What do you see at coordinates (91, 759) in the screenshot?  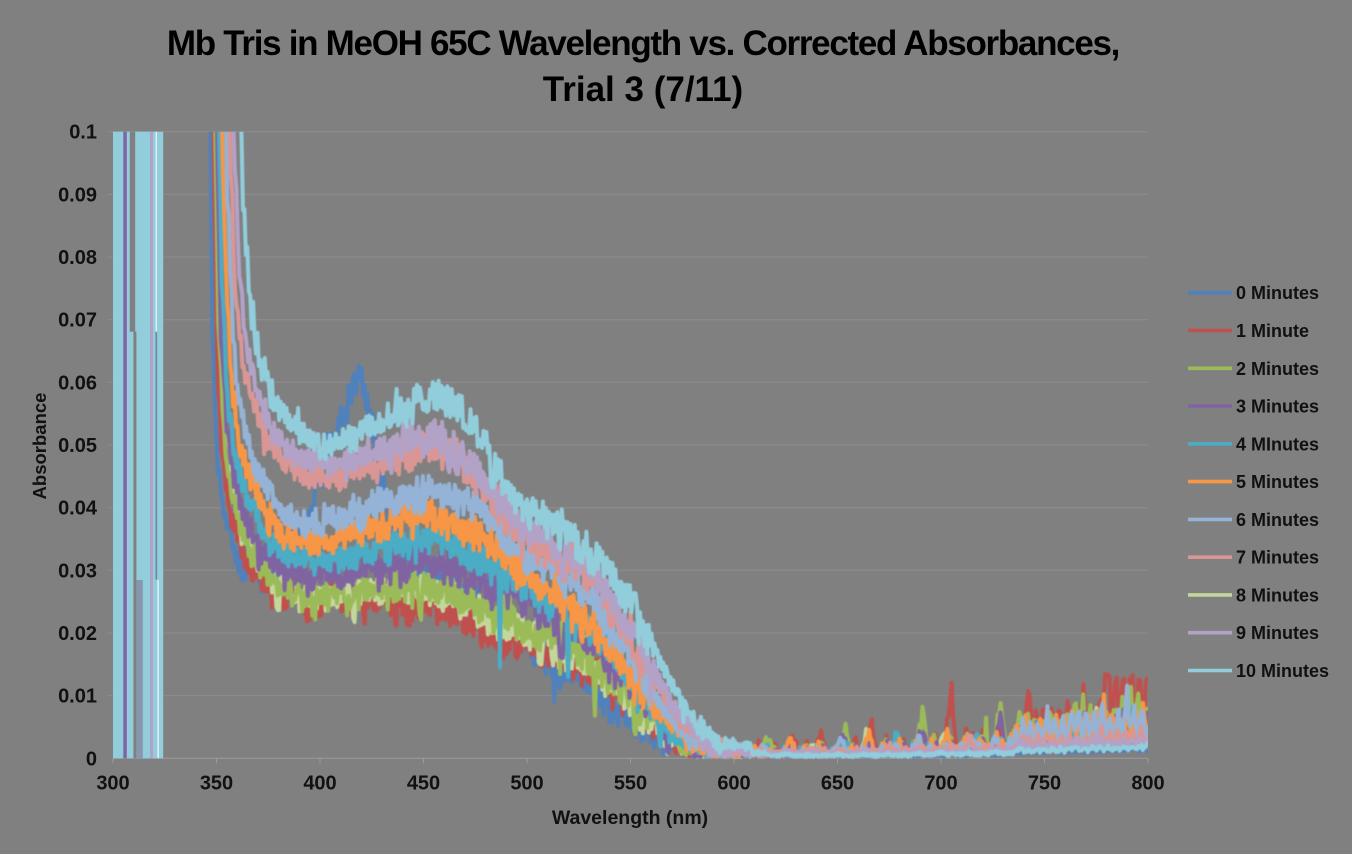 I see `svg-text: 0` at bounding box center [91, 759].